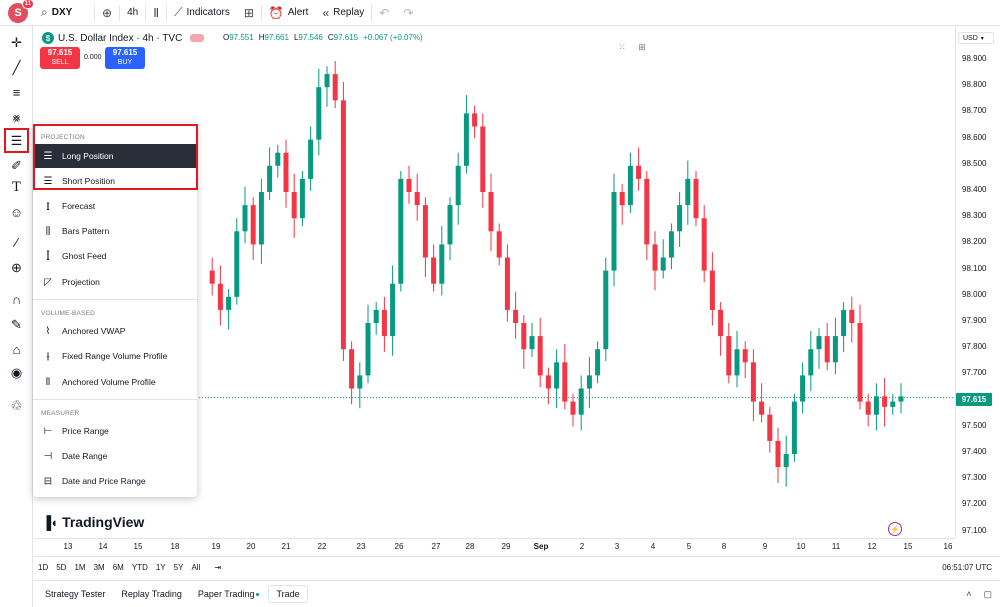 This screenshot has width=1000, height=607. What do you see at coordinates (115, 356) in the screenshot?
I see `menu-item-fixed-range-volume-profile: ⫲ Fixed Range Volume Profile` at bounding box center [115, 356].